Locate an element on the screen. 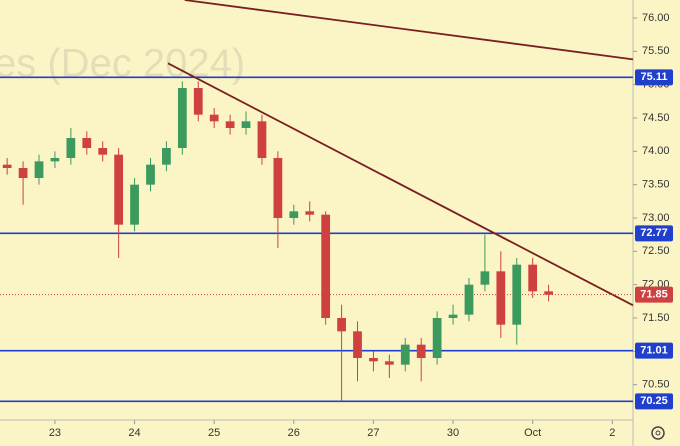  y-tick-label: 76.00 is located at coordinates (656, 18).